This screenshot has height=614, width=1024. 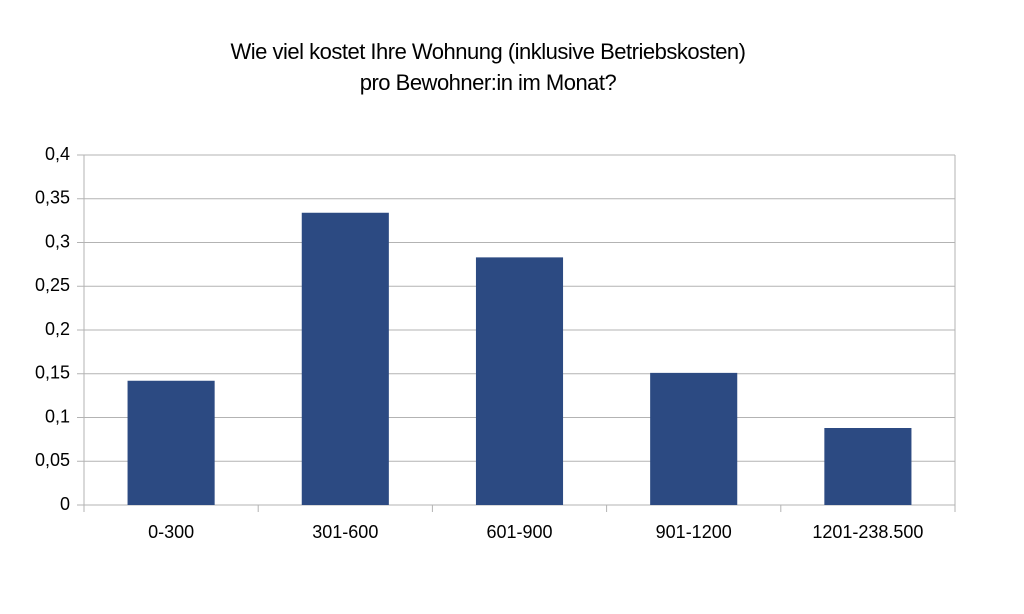 I want to click on x-tick-label: 0-300, so click(x=171, y=532).